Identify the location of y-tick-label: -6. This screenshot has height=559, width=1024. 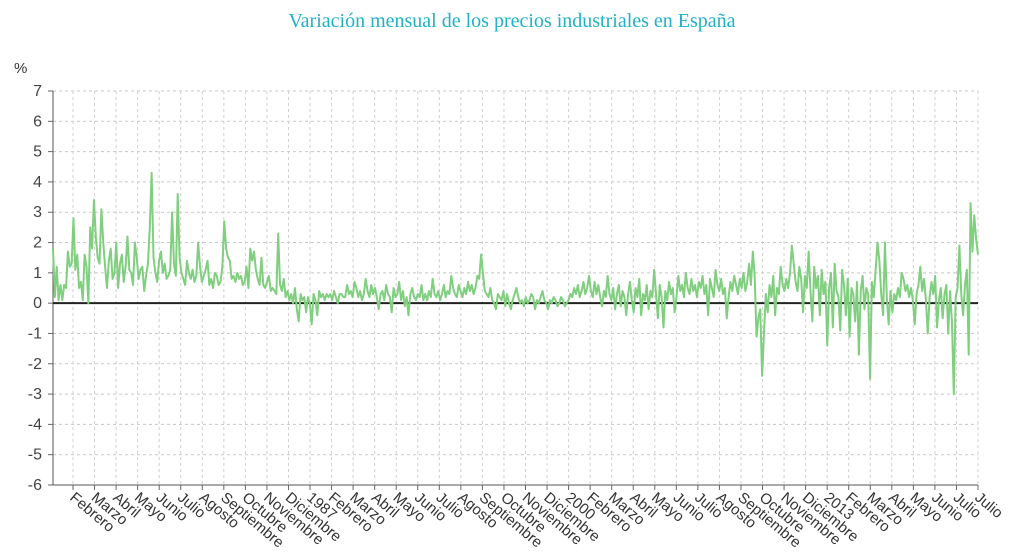
(35, 485).